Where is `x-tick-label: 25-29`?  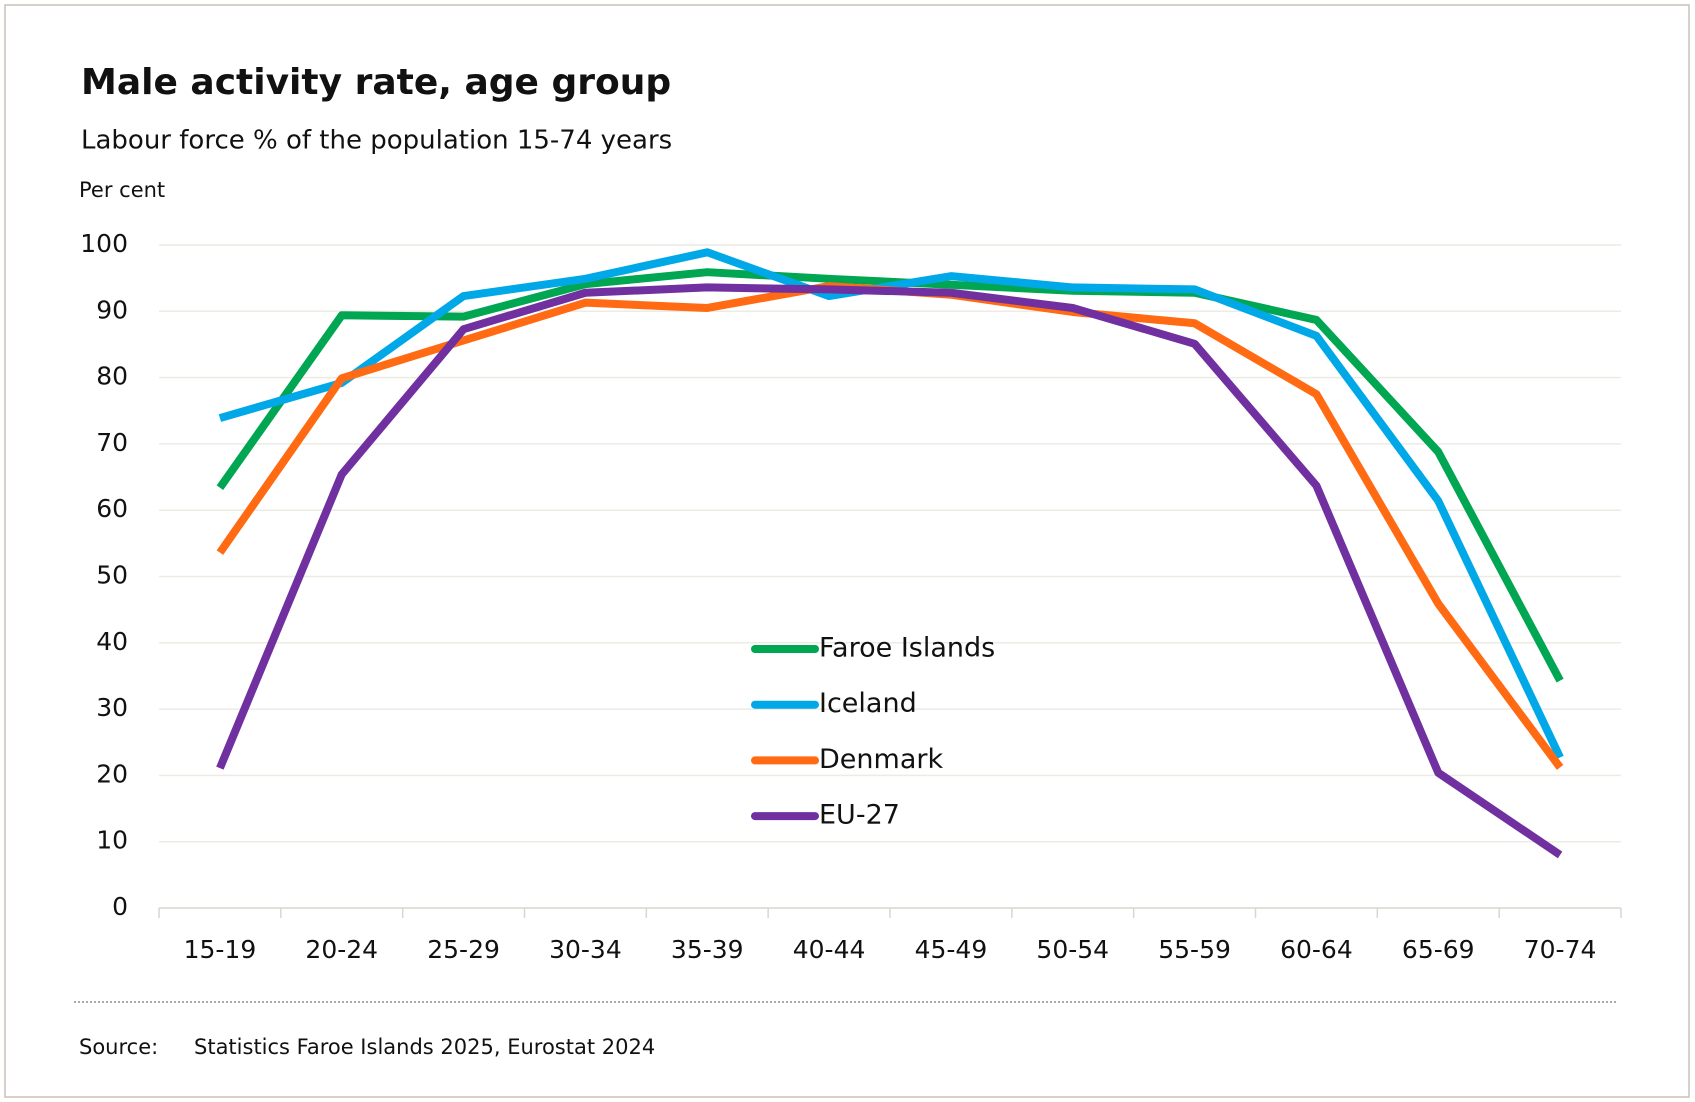 x-tick-label: 25-29 is located at coordinates (463, 949).